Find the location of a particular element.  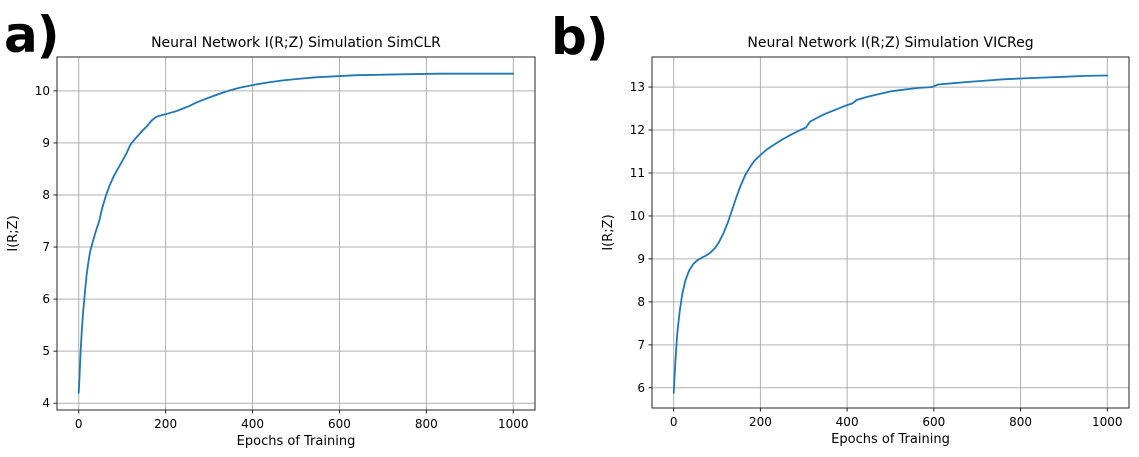

chart-title: Neural Network I(R;Z) Simulation SimCLR is located at coordinates (296, 43).